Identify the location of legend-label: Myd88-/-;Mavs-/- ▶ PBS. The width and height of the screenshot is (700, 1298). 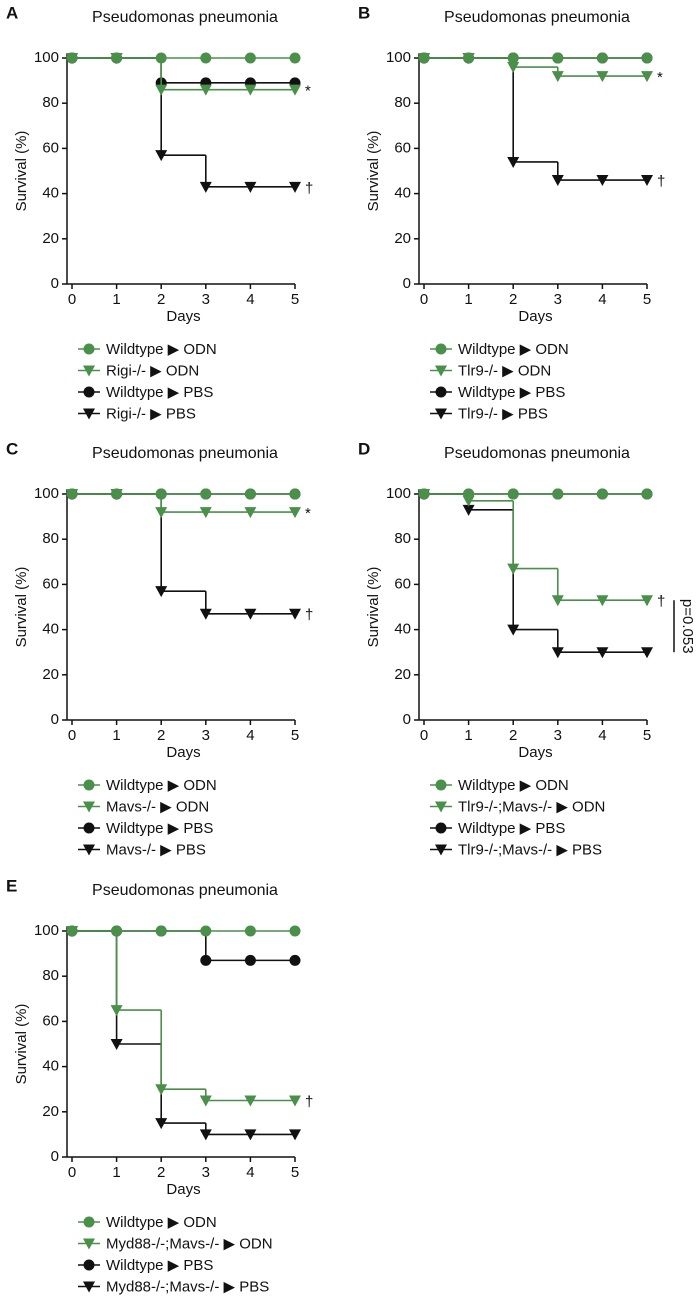
(187, 1286).